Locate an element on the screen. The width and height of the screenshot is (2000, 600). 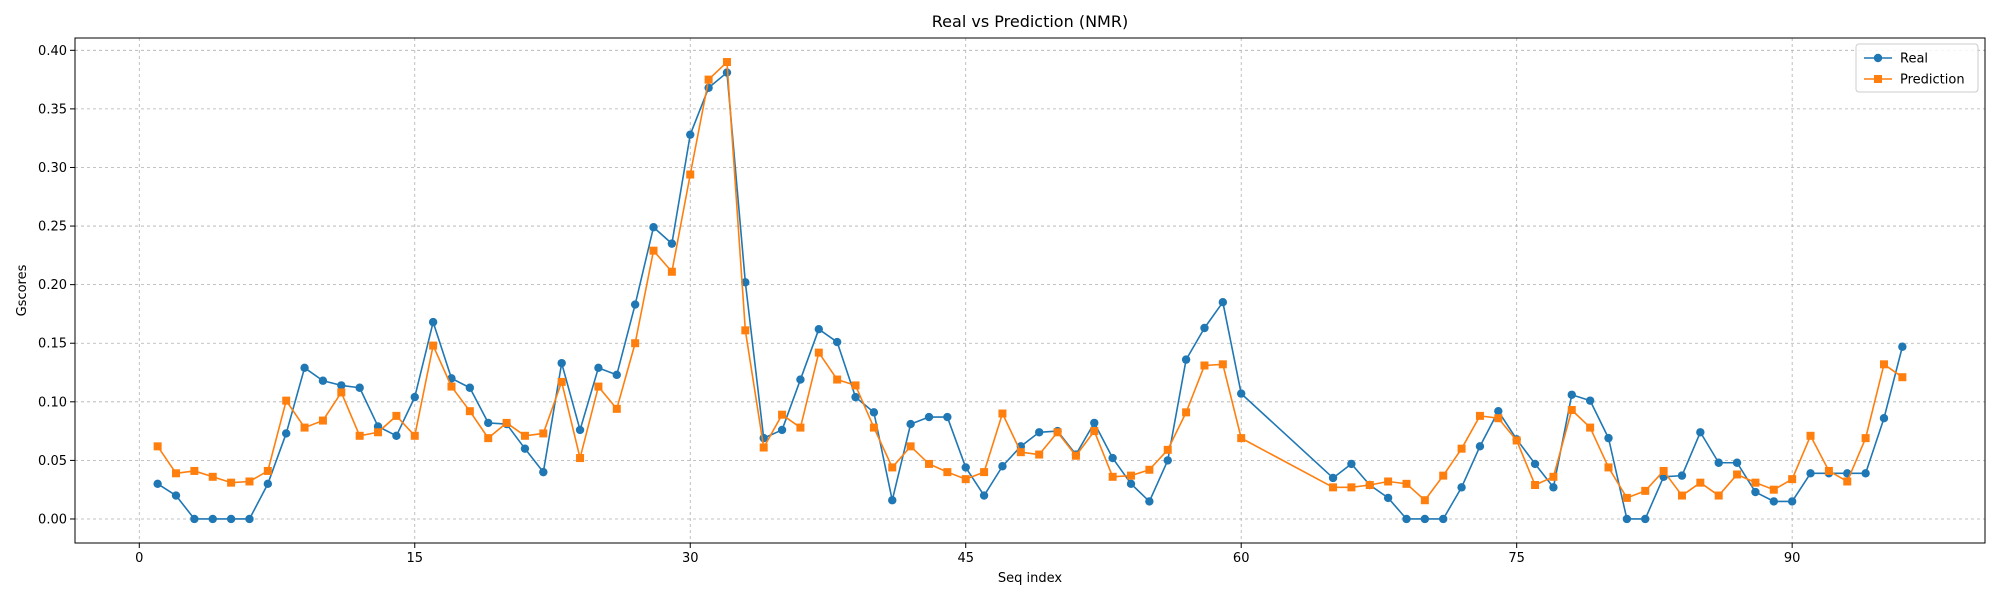
legend-label-prediction: Prediction is located at coordinates (1932, 80).